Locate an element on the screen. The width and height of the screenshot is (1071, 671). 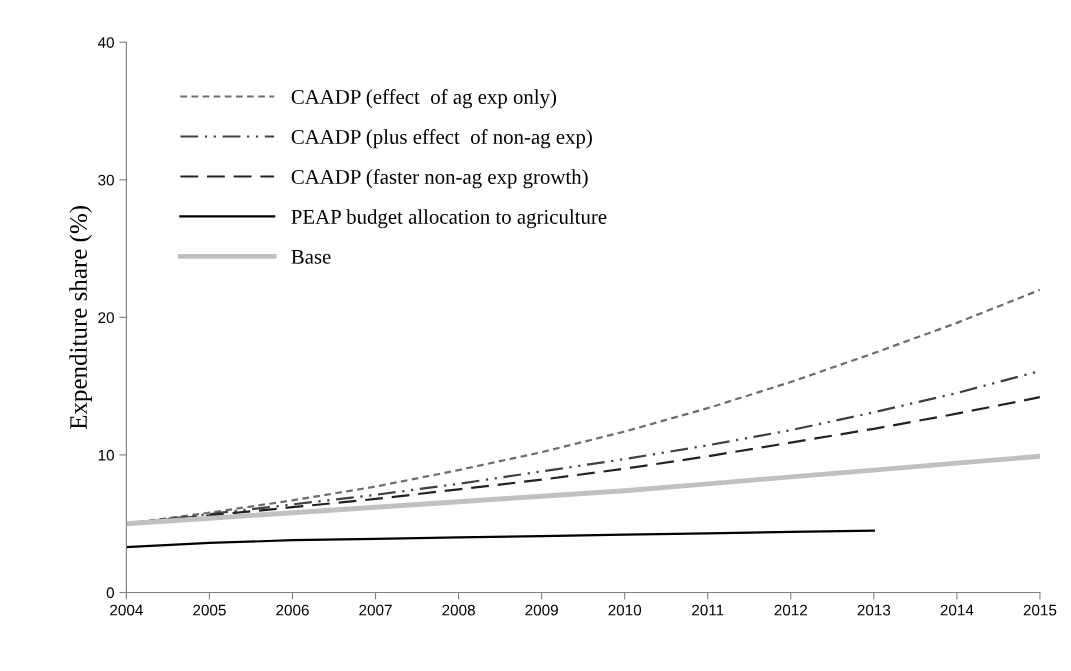
x-tick-label: 2005 is located at coordinates (209, 610).